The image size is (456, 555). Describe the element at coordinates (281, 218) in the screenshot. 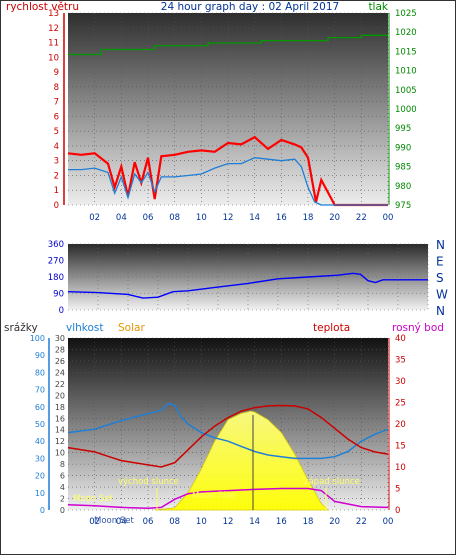

I see `panel-1-x-tick-label: 16` at that location.